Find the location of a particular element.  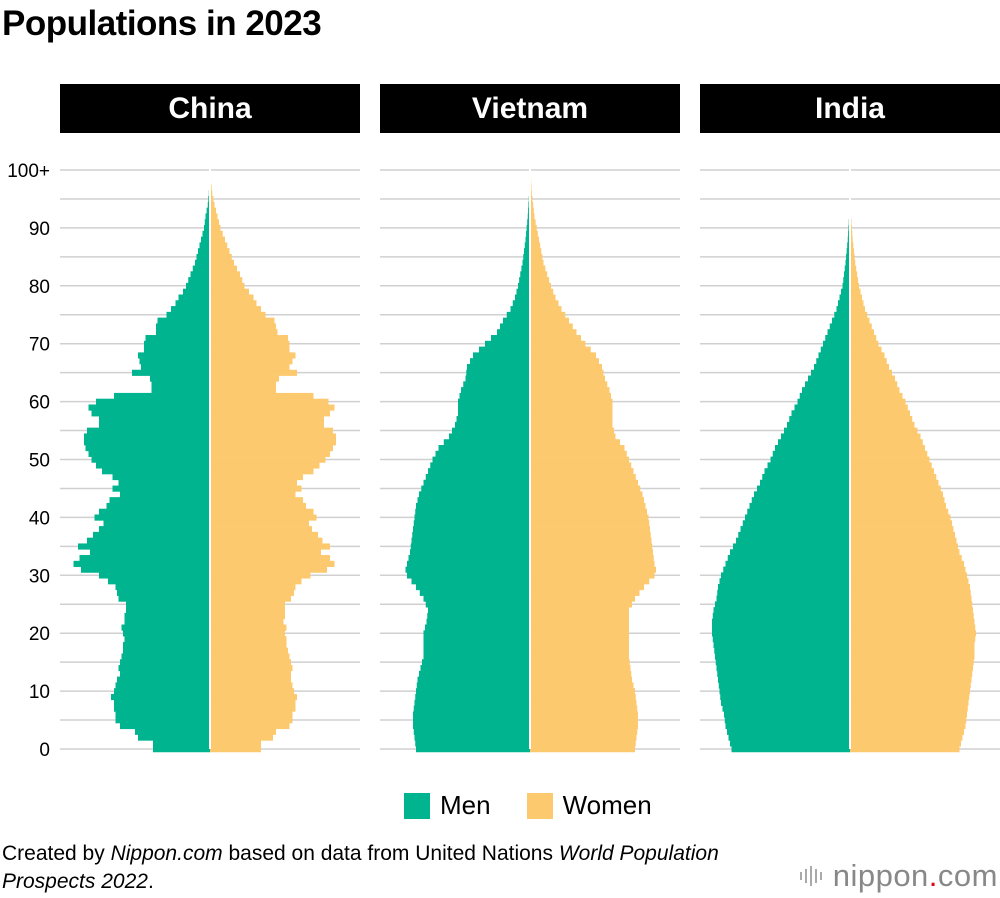

y-tick-label: 0 is located at coordinates (44, 750).